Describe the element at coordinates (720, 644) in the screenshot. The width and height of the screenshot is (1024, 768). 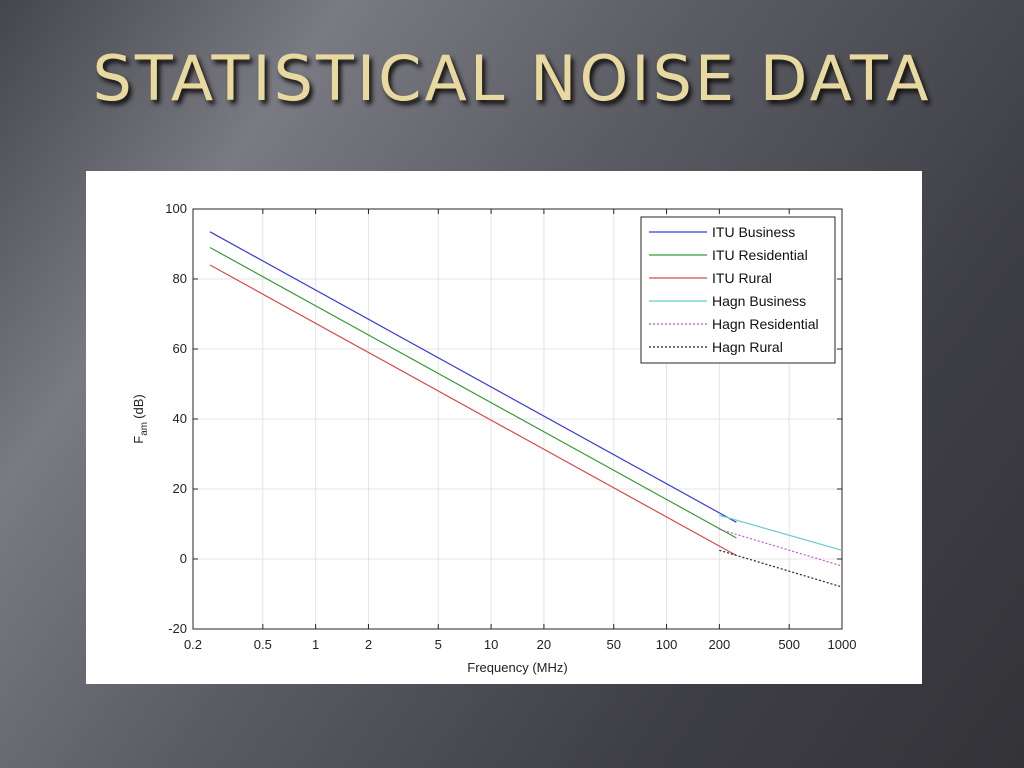
I see `x-tick-label: 200` at that location.